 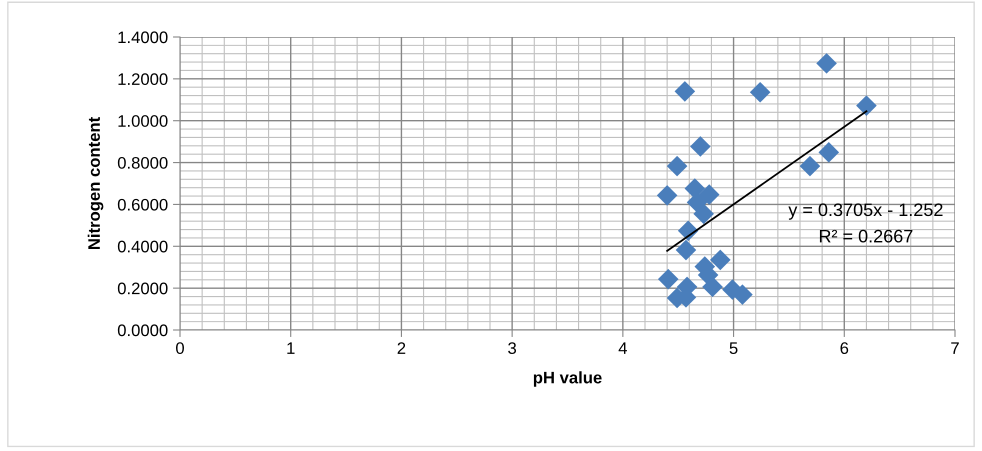 What do you see at coordinates (143, 162) in the screenshot?
I see `y-tick-label: 0.8000` at bounding box center [143, 162].